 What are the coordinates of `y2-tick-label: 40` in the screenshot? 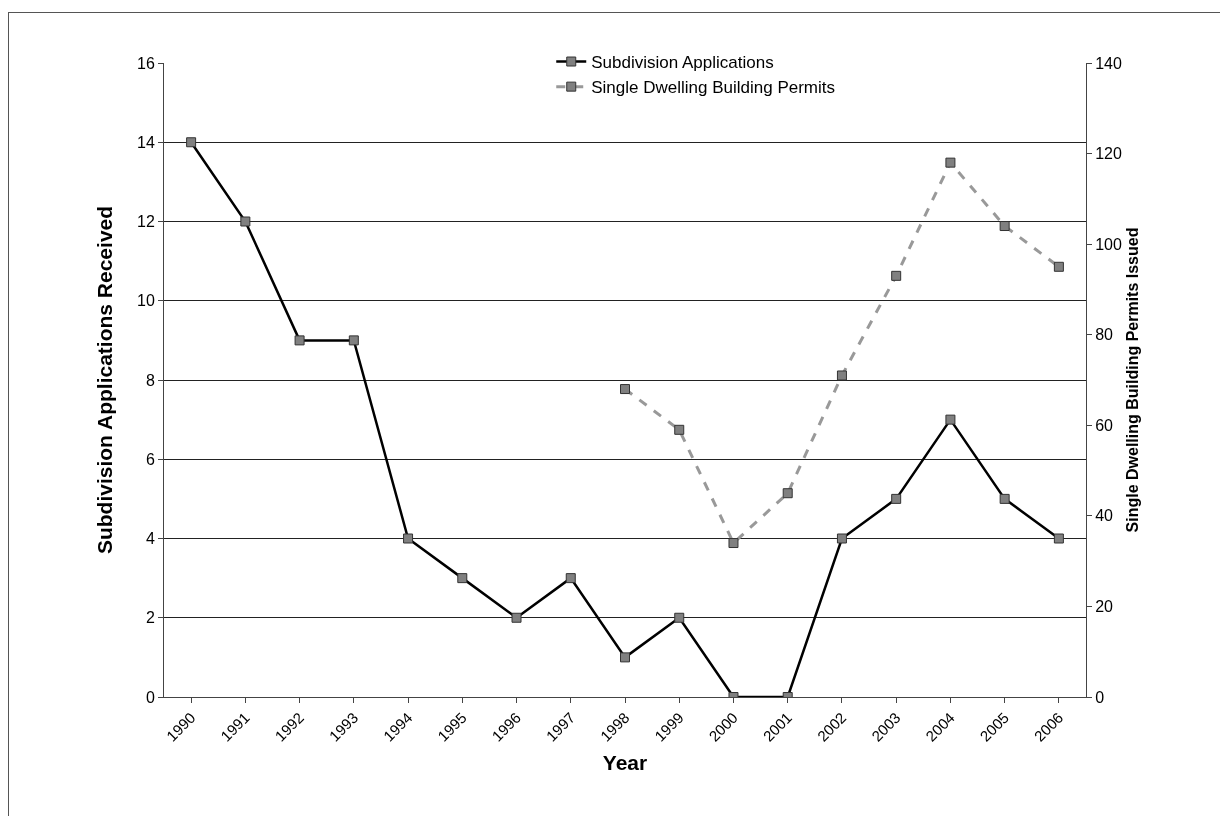 It's located at (1104, 516).